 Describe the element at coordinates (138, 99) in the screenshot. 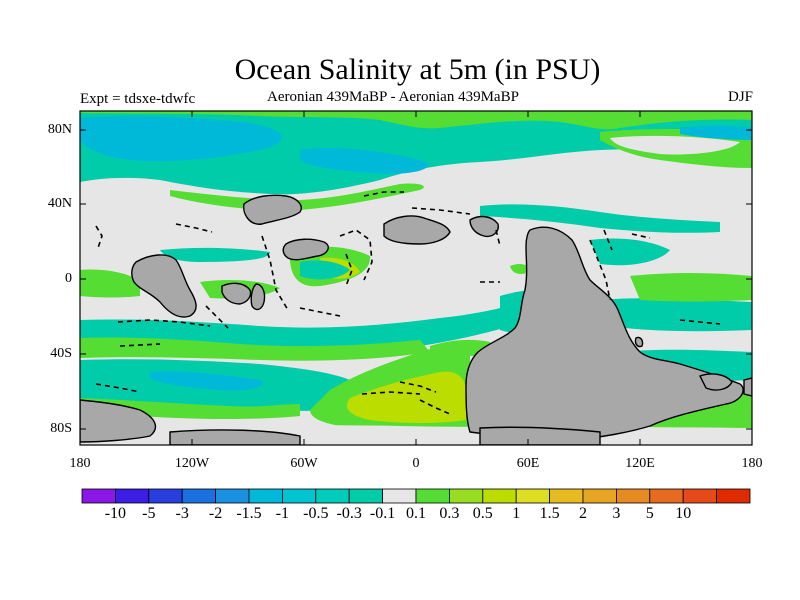

I see `experiment-label: Expt = tdsxe-tdwfc` at that location.